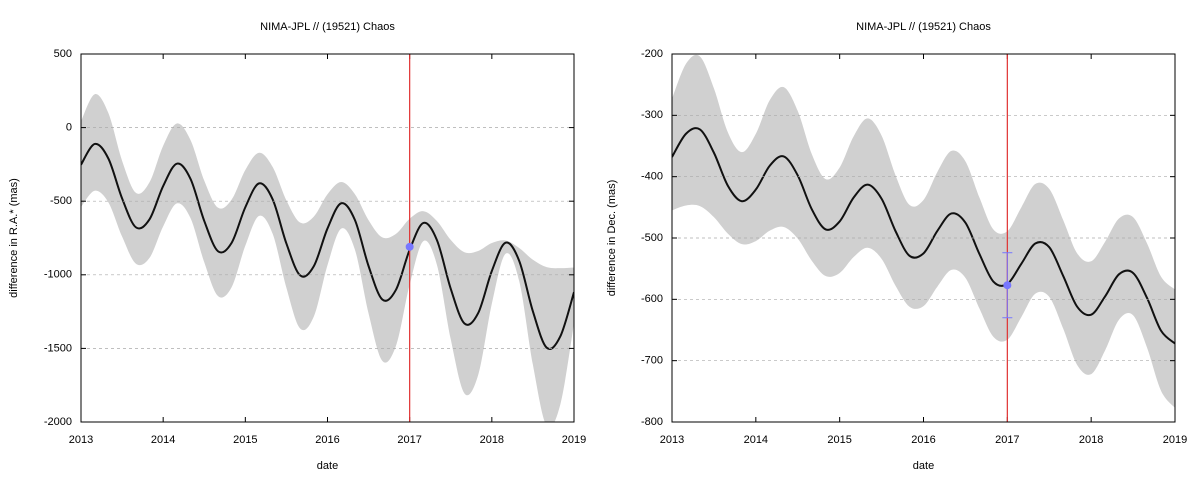 This screenshot has width=1200, height=480. I want to click on y-tick-label: -600, so click(652, 299).